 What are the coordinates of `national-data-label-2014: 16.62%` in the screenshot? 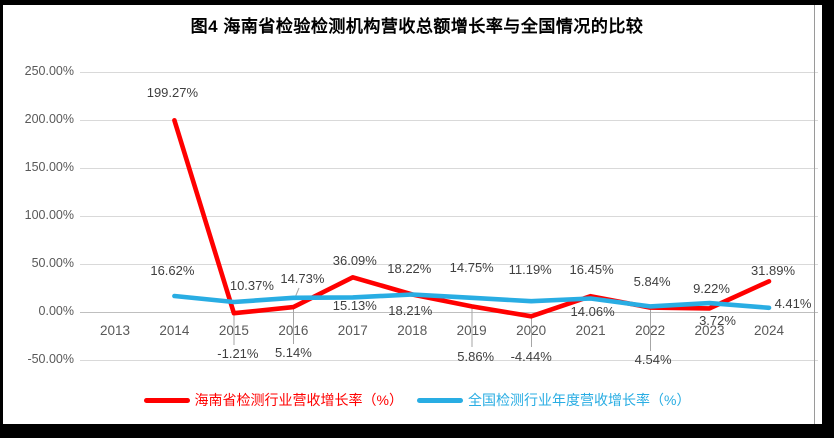 It's located at (172, 270).